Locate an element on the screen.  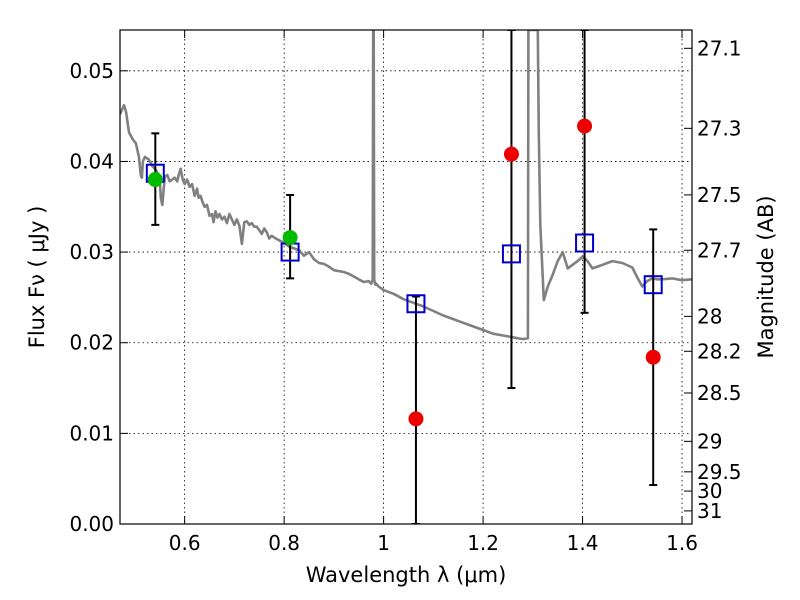
x-axis-label: Wavelength λ (μm) is located at coordinates (406, 575).